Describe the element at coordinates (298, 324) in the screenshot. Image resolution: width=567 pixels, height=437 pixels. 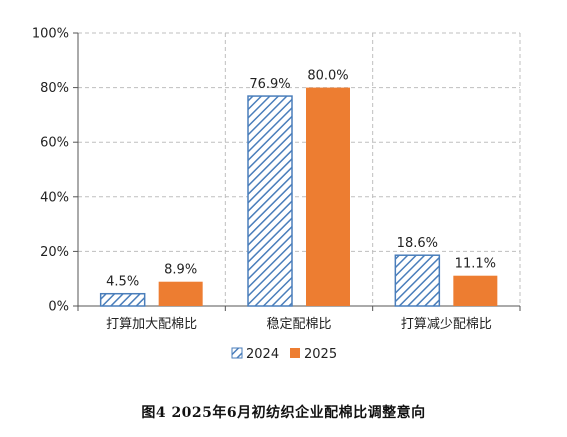
I see `x-category-label: 稳定配棉比` at that location.